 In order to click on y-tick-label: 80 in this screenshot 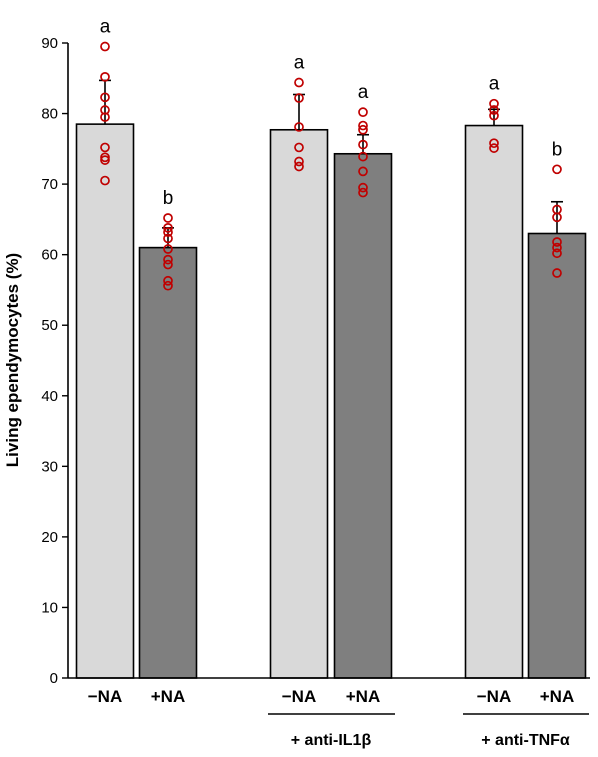, I will do `click(49, 114)`.